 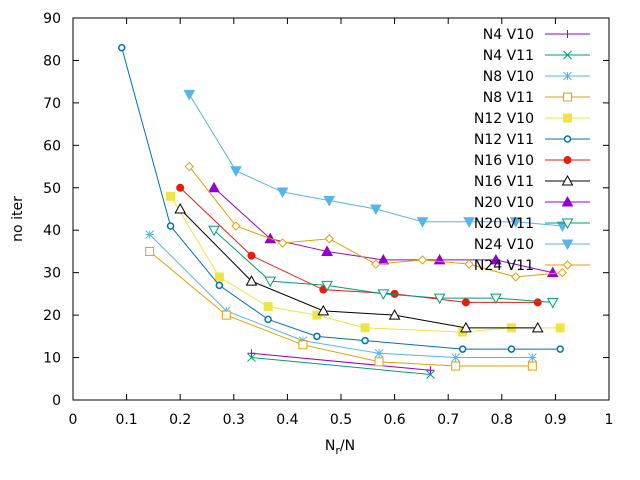 I want to click on y-tick-label: 60, so click(x=52, y=146).